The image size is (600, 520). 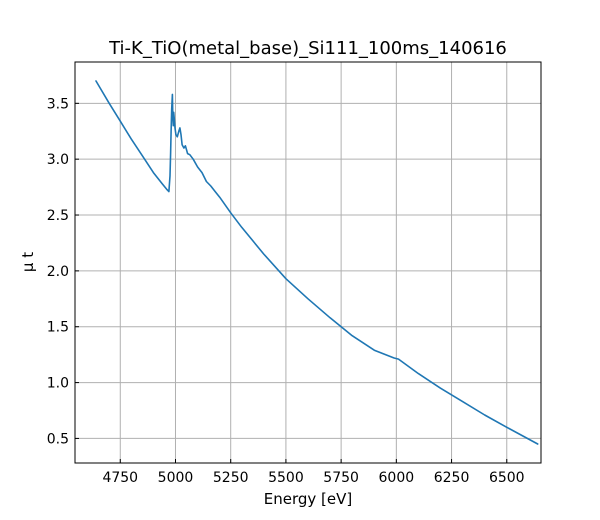 I want to click on y-tick-label: 2.5, so click(x=58, y=216).